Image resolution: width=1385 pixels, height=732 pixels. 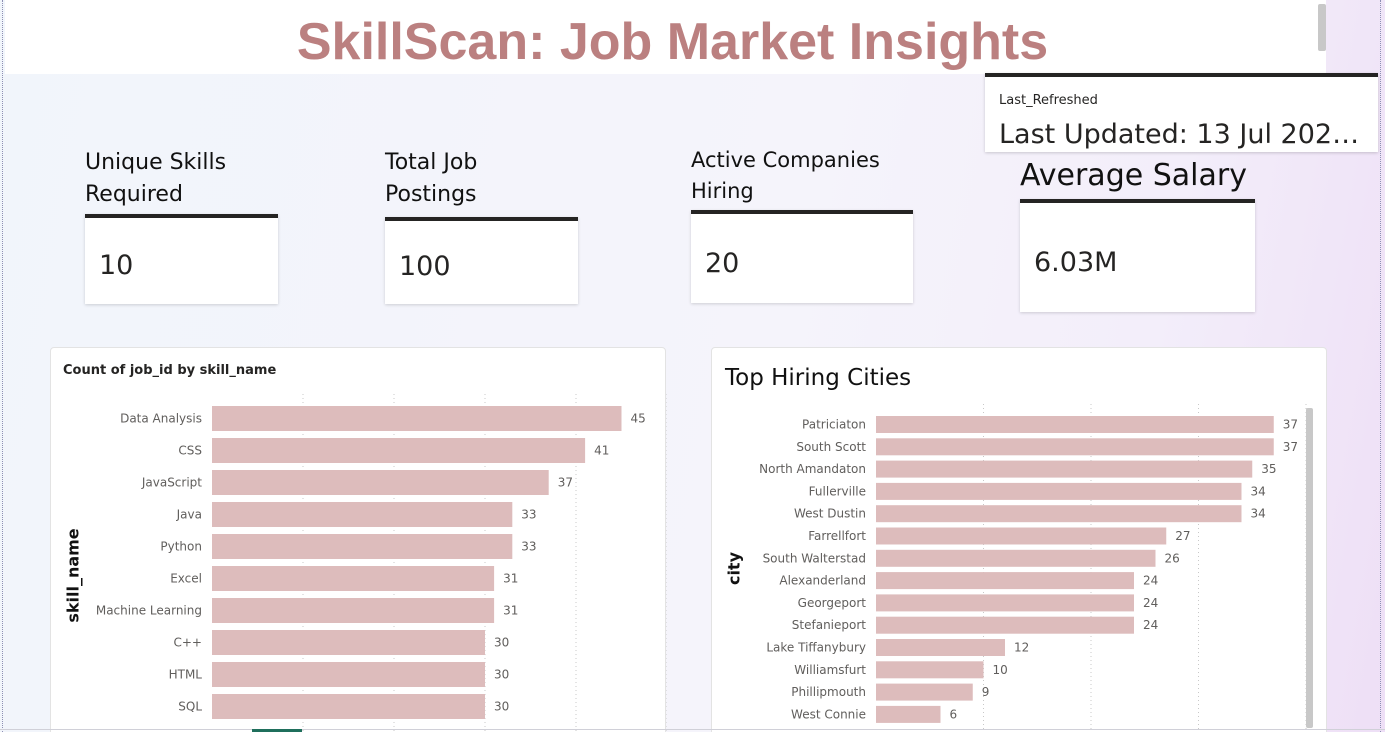 I want to click on page-border-right, so click(x=1380, y=366).